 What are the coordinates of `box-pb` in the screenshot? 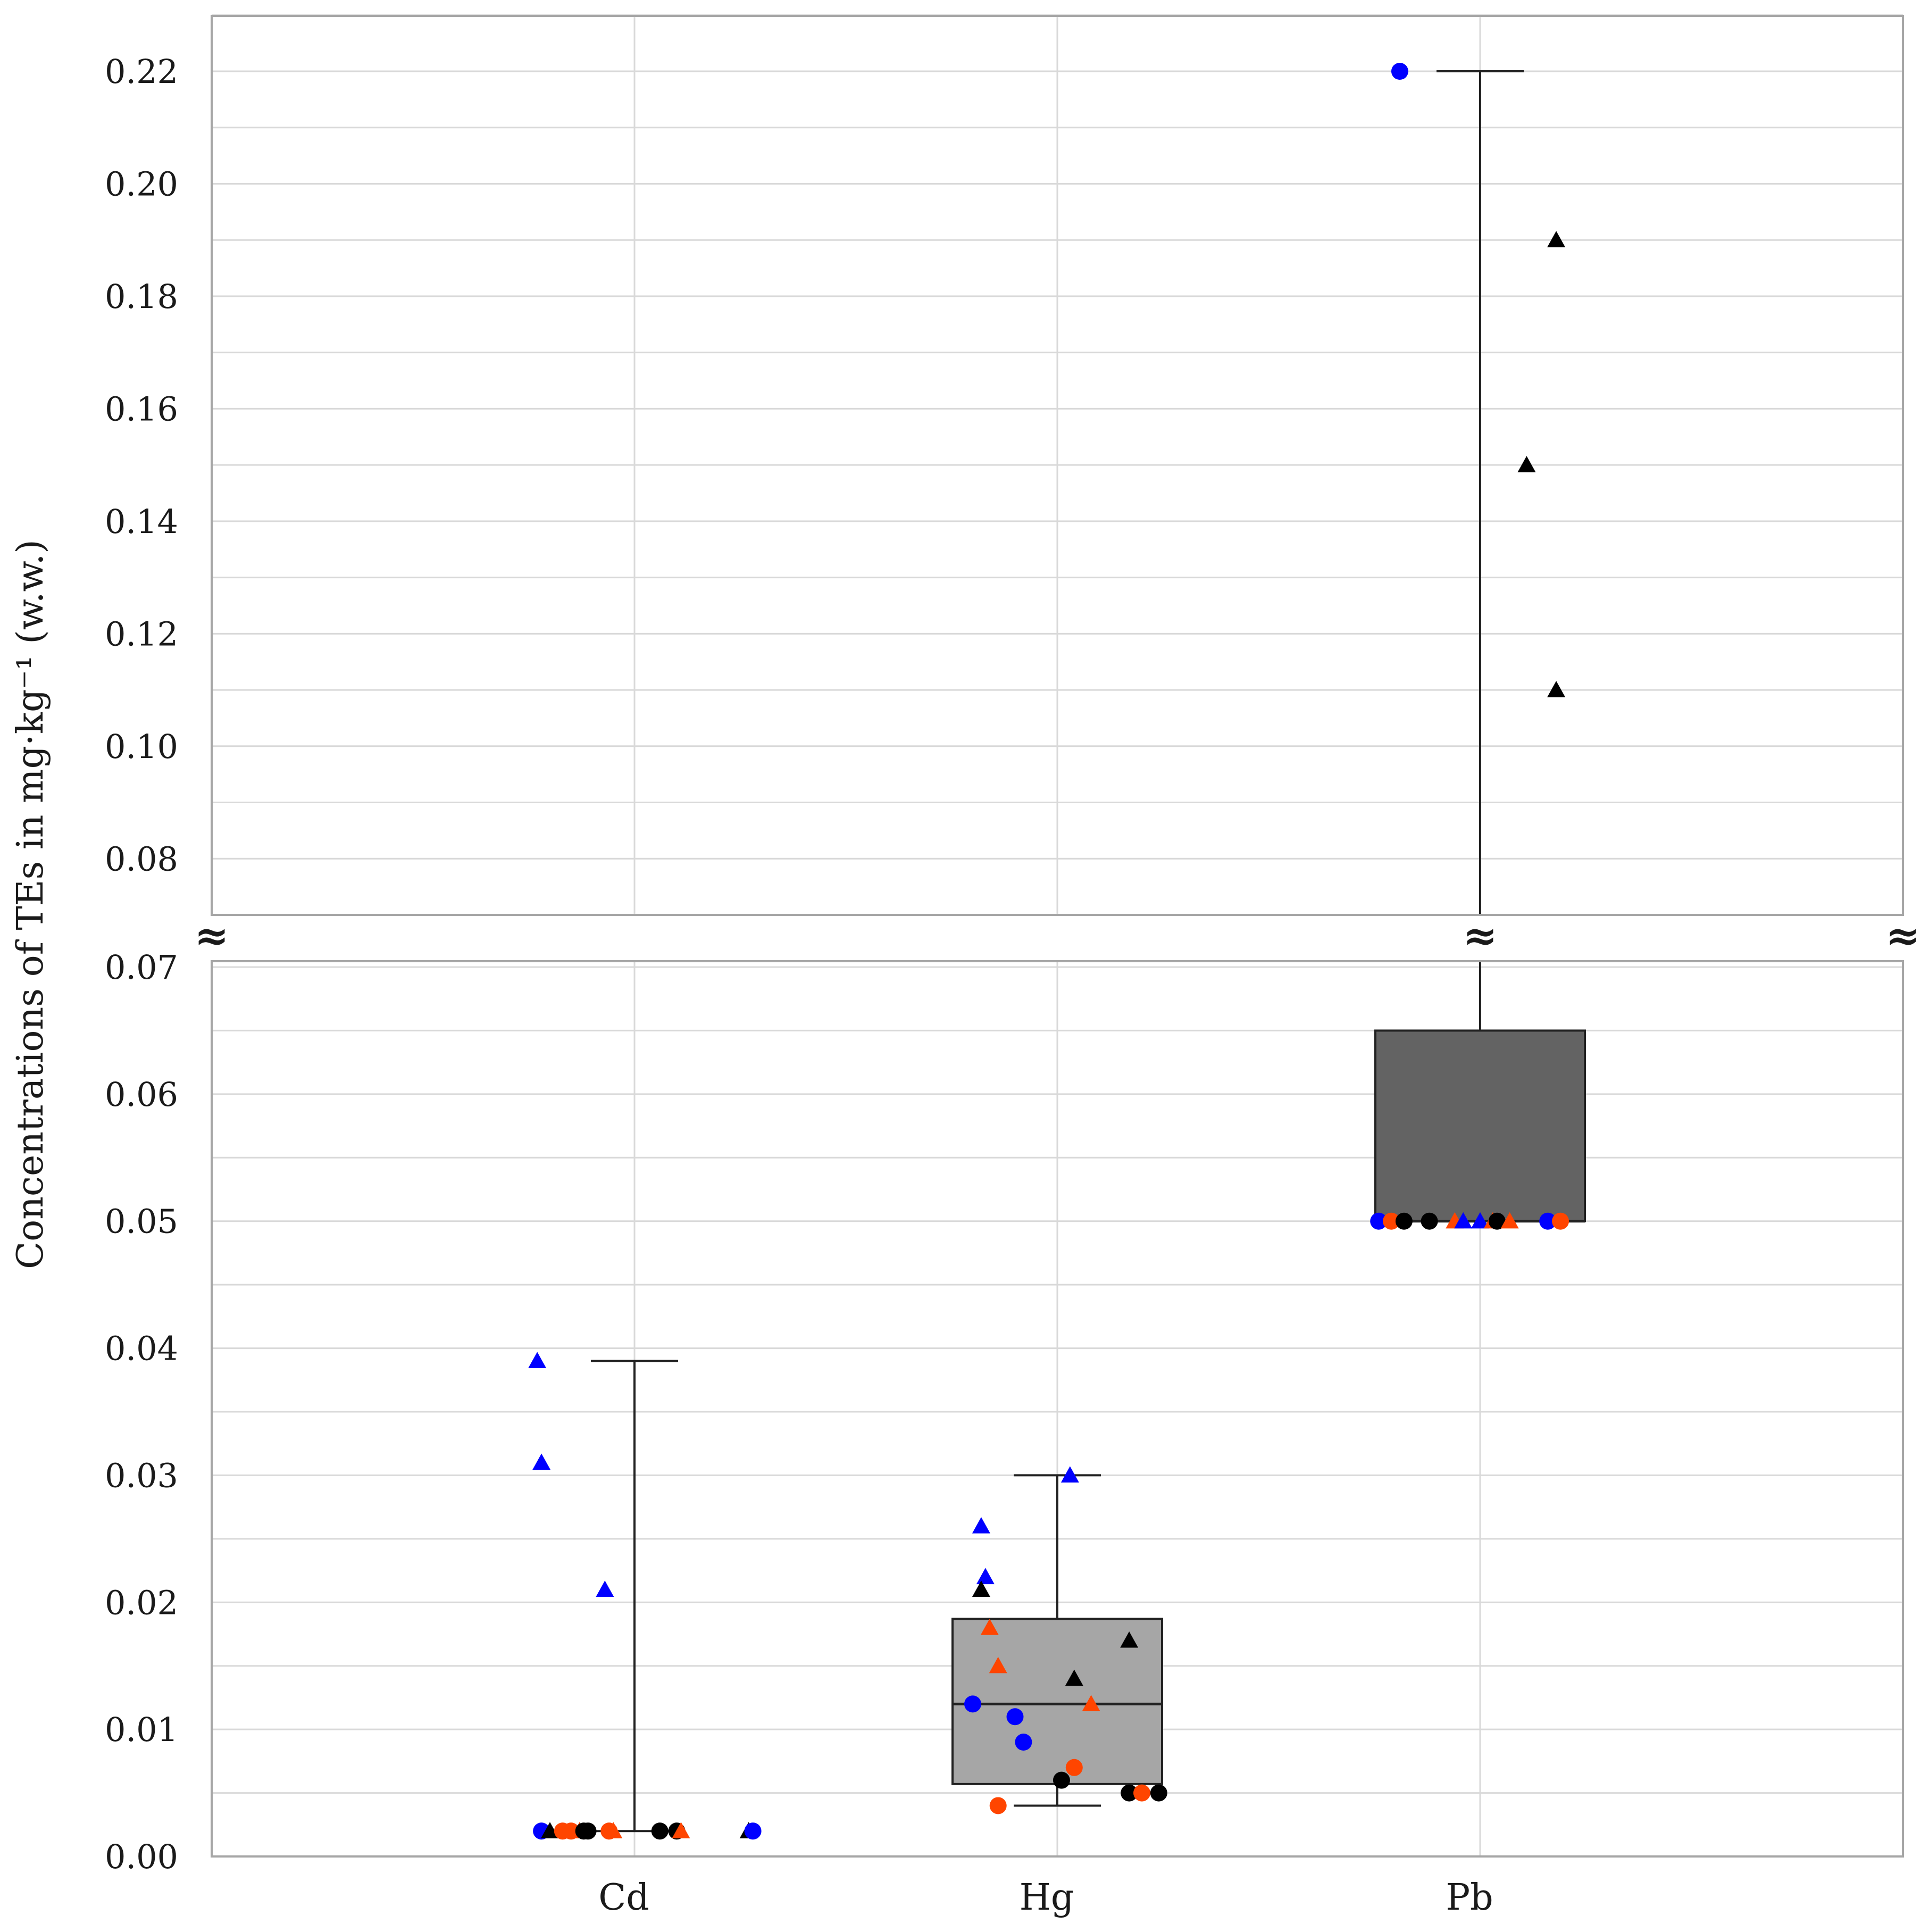 It's located at (1480, 1125).